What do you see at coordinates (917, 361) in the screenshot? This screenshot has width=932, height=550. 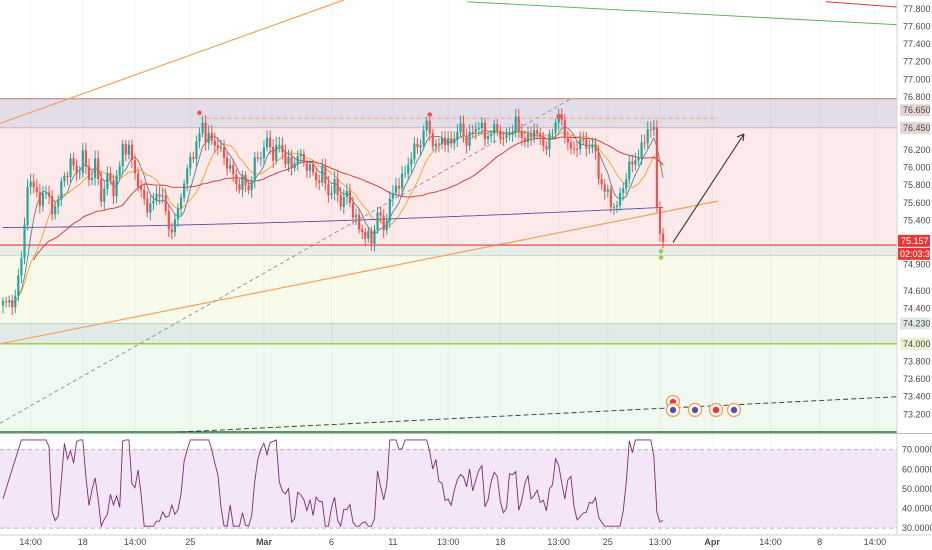 I see `price-tick-label: 73.800` at bounding box center [917, 361].